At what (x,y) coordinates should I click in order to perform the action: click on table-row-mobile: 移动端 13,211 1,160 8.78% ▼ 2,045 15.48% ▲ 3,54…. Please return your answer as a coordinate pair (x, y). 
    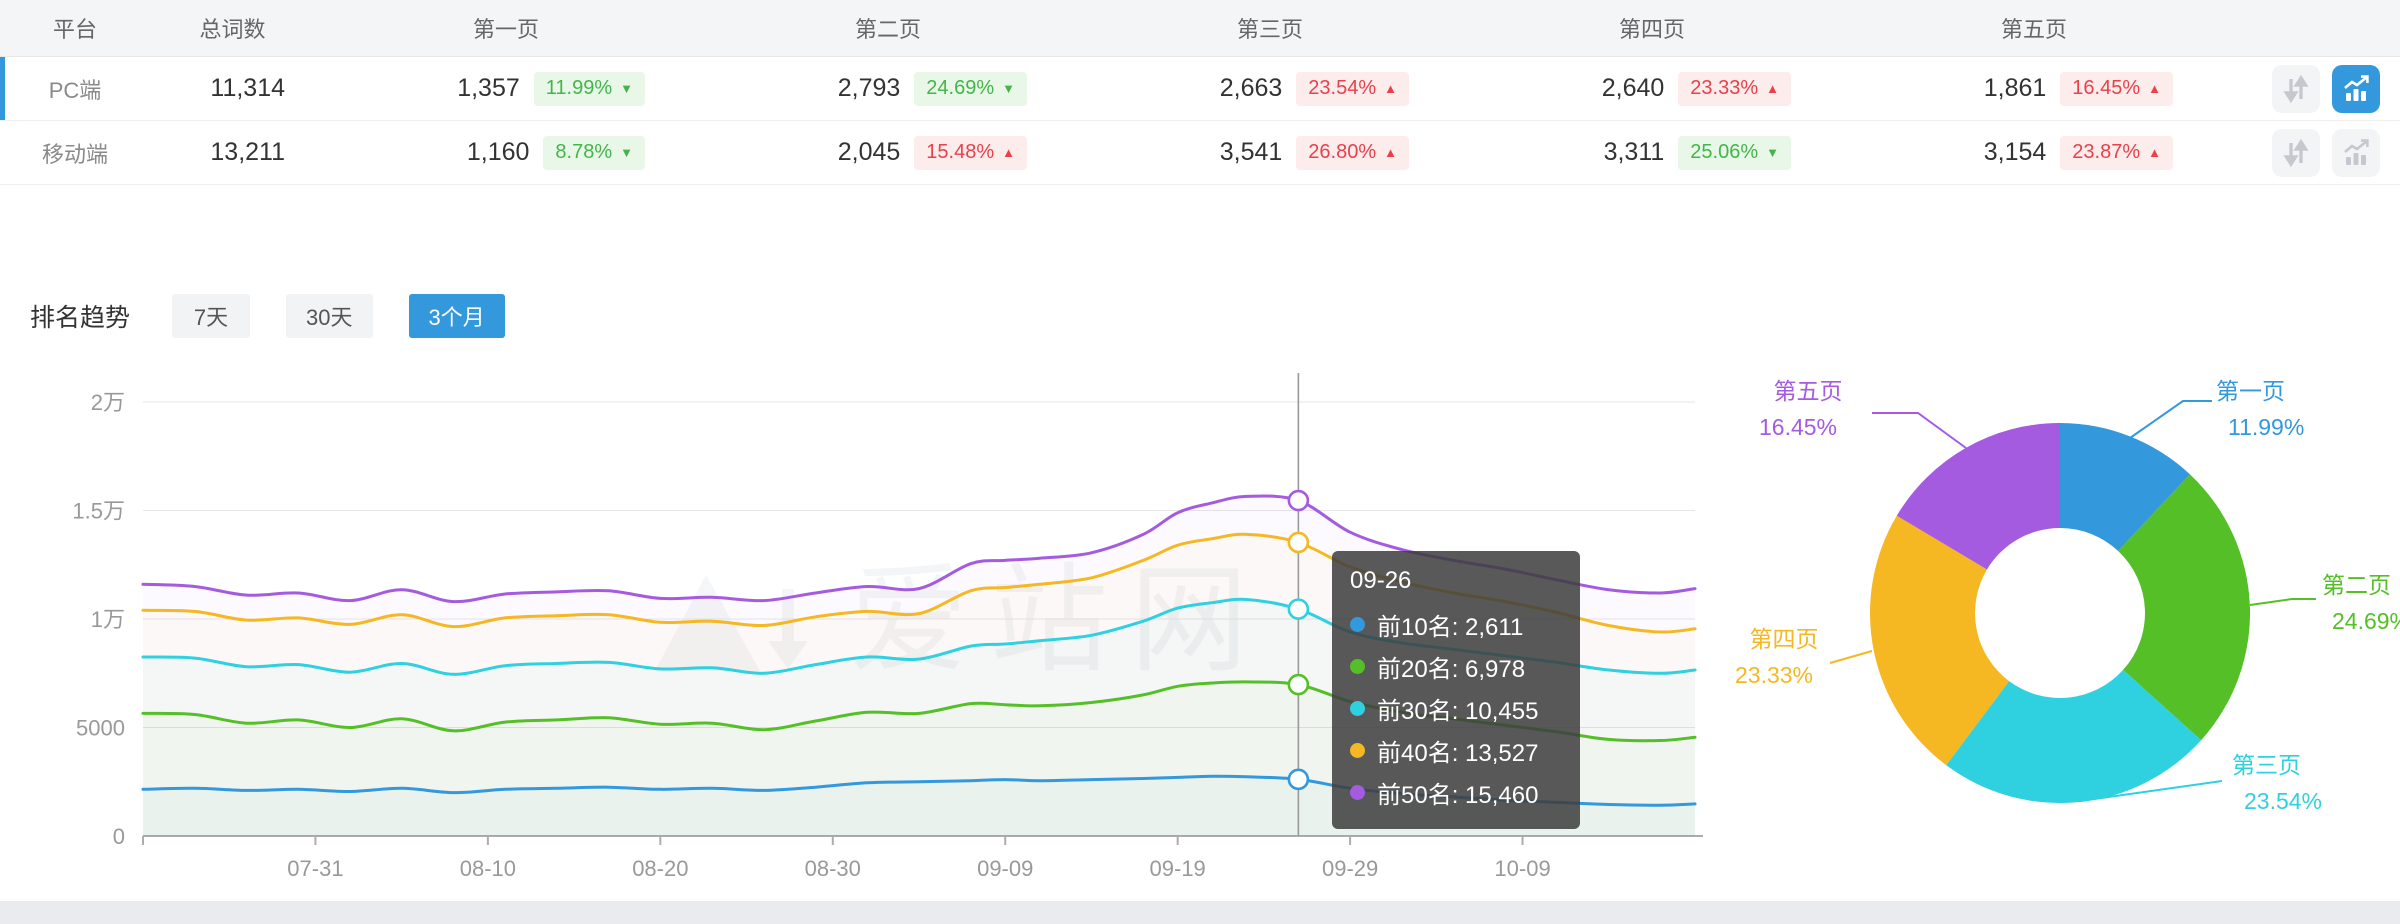
    Looking at the image, I should click on (1200, 153).